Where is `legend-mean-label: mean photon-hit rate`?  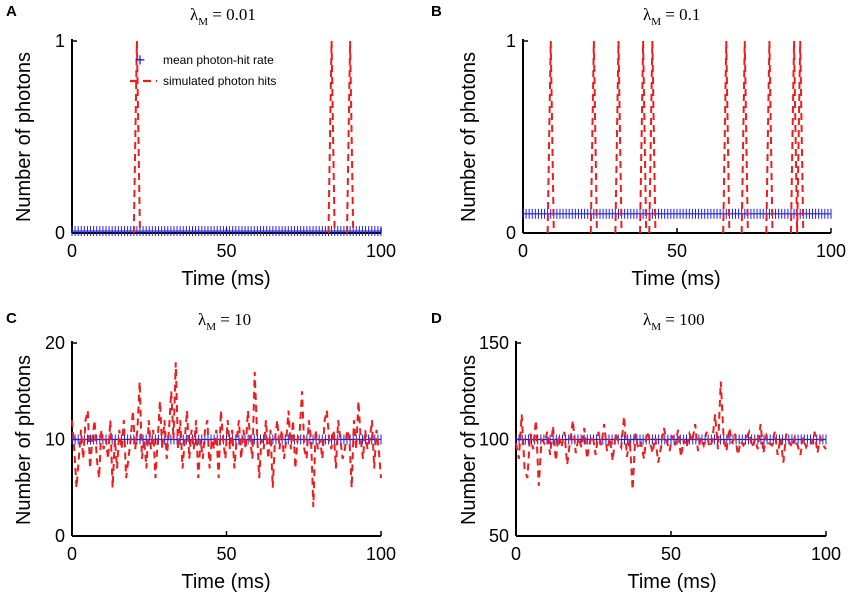 legend-mean-label: mean photon-hit rate is located at coordinates (218, 60).